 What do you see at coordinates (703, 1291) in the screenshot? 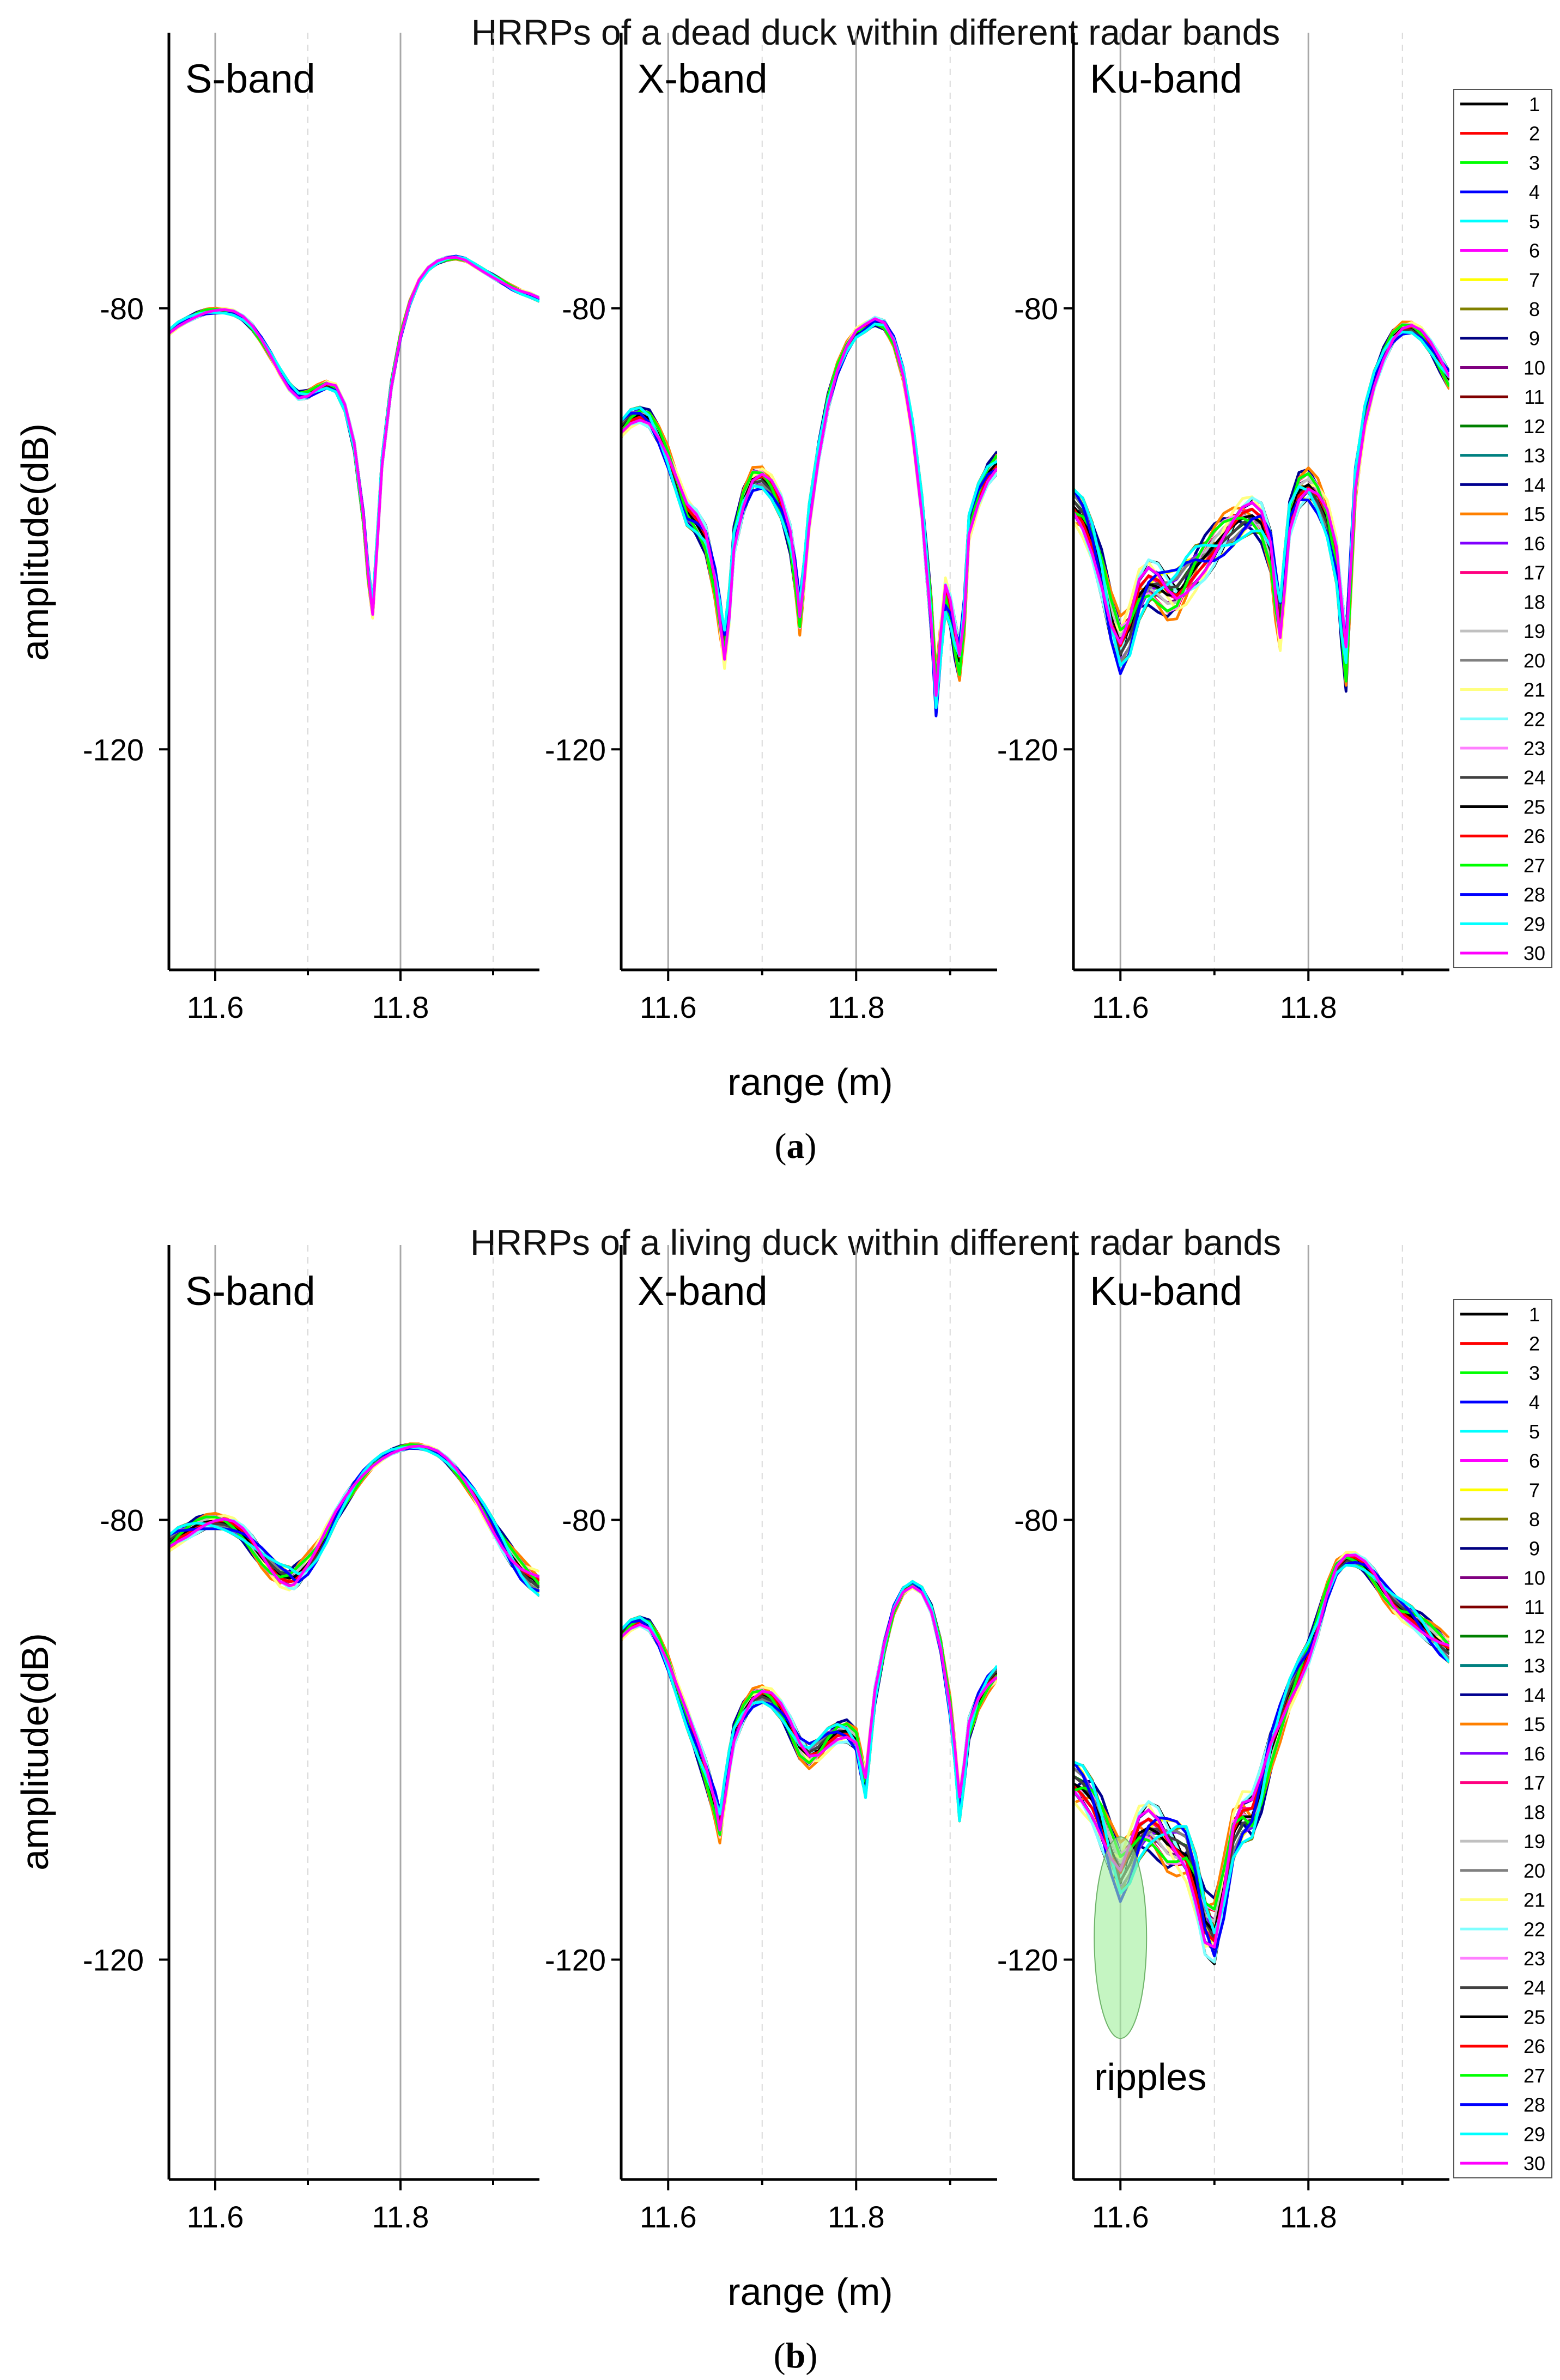
I see `band-label: X-band` at bounding box center [703, 1291].